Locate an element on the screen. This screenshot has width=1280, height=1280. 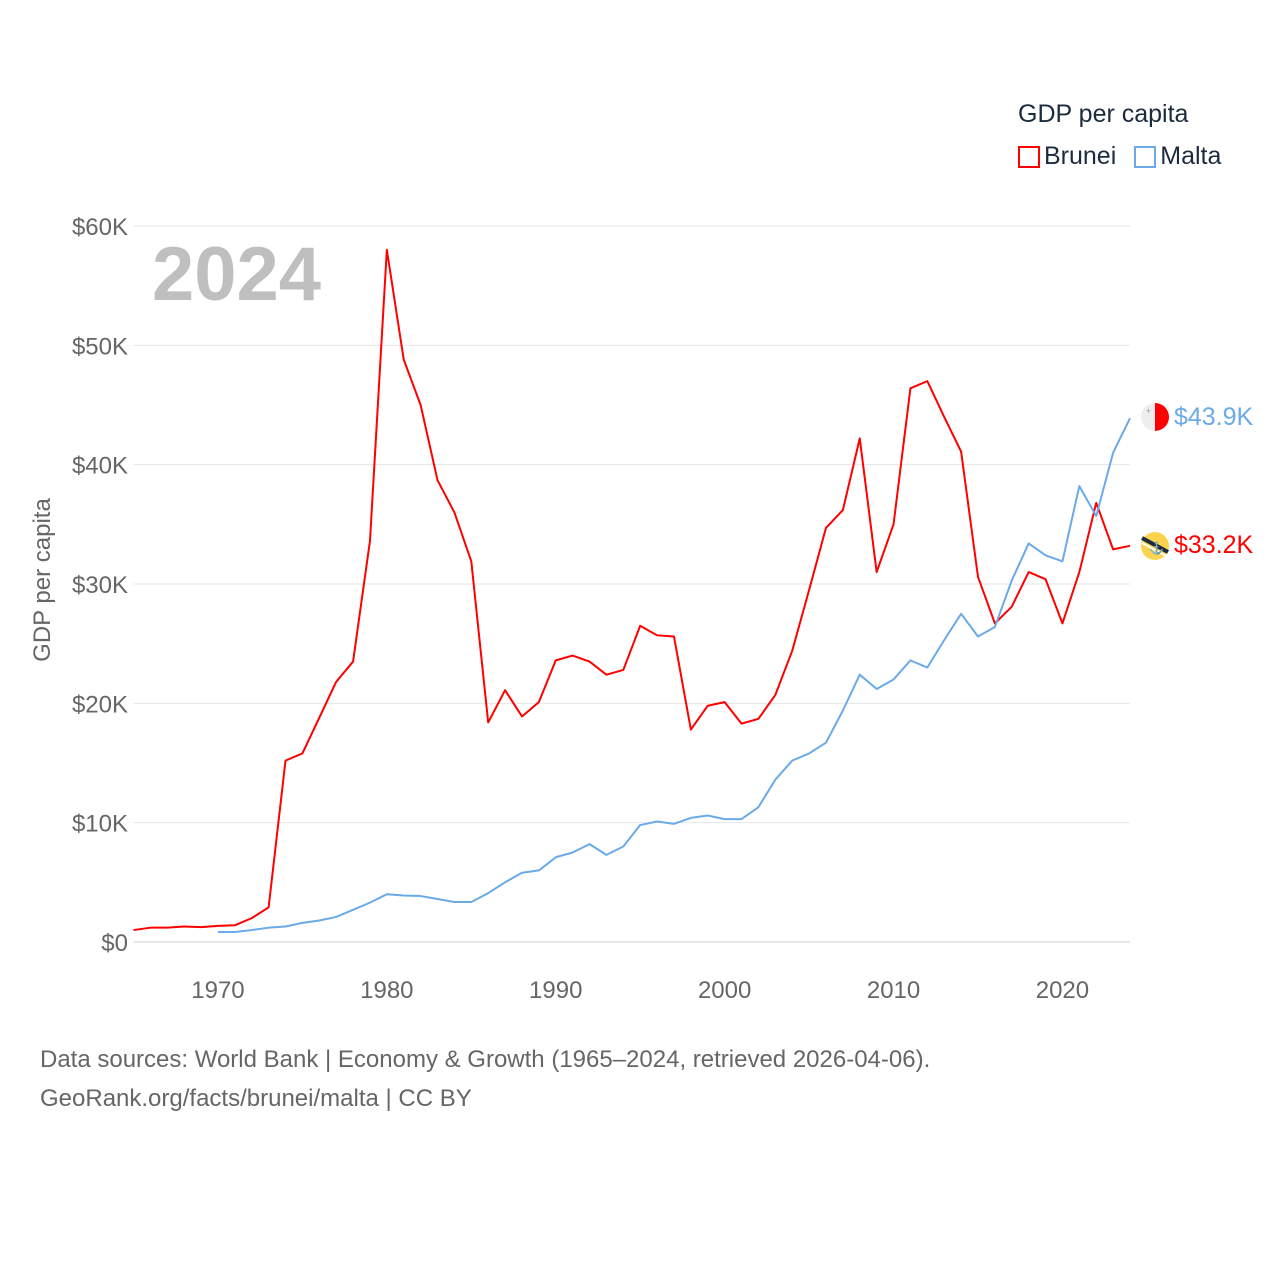
y-tick-label: $10K is located at coordinates (100, 824).